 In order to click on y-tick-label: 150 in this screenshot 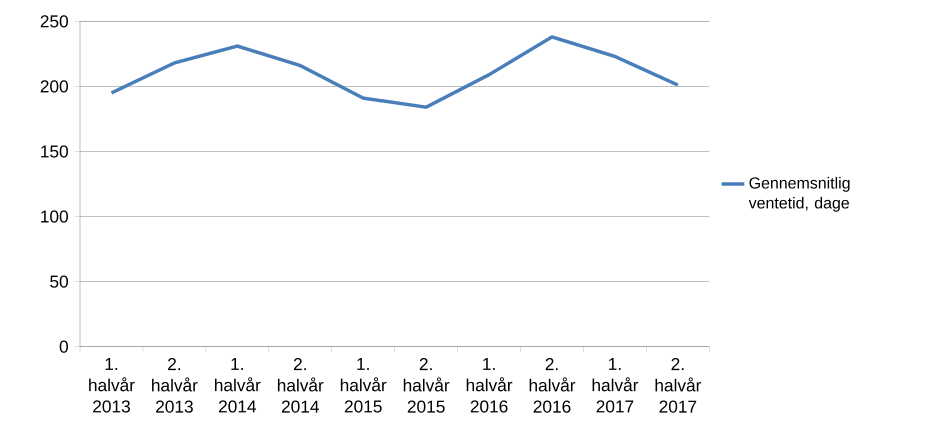, I will do `click(54, 151)`.